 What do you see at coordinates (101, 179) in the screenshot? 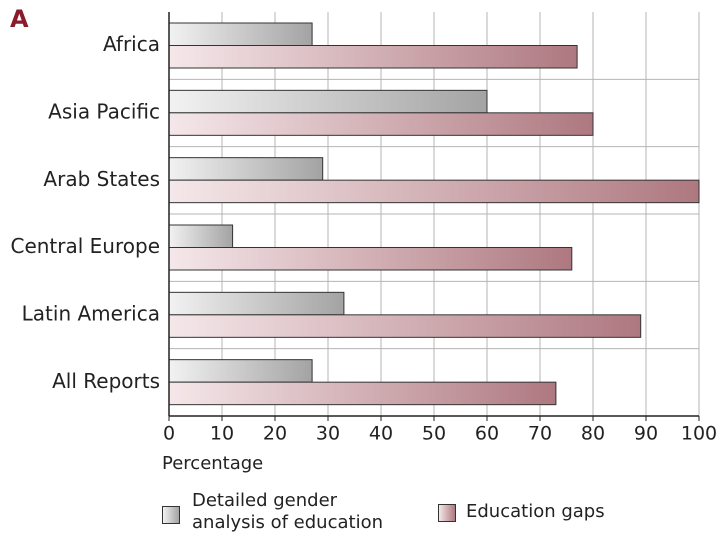
I see `y-tick-label: Arab States` at bounding box center [101, 179].